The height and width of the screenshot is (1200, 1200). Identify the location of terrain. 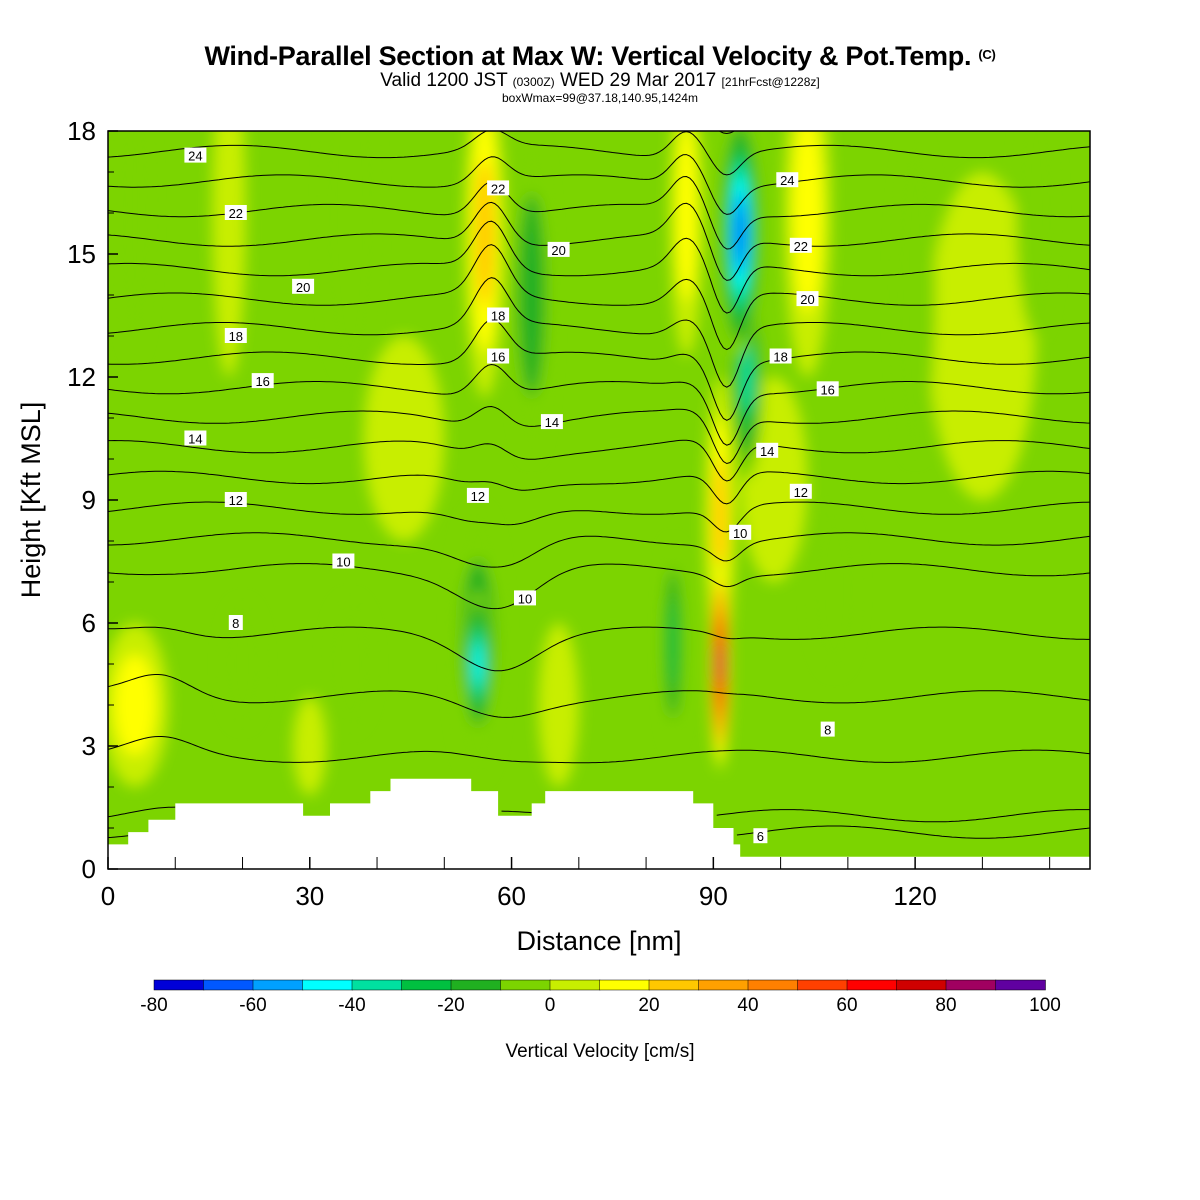
(599, 823).